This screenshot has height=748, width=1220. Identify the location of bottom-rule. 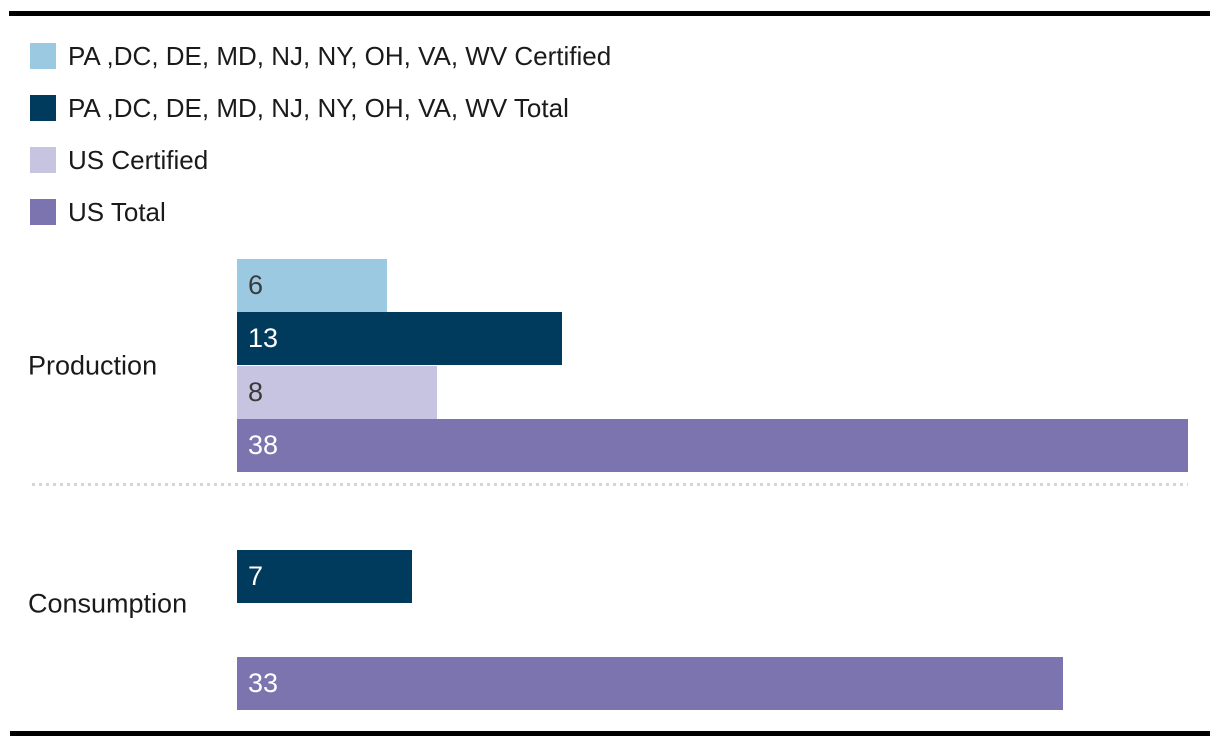
(610, 733).